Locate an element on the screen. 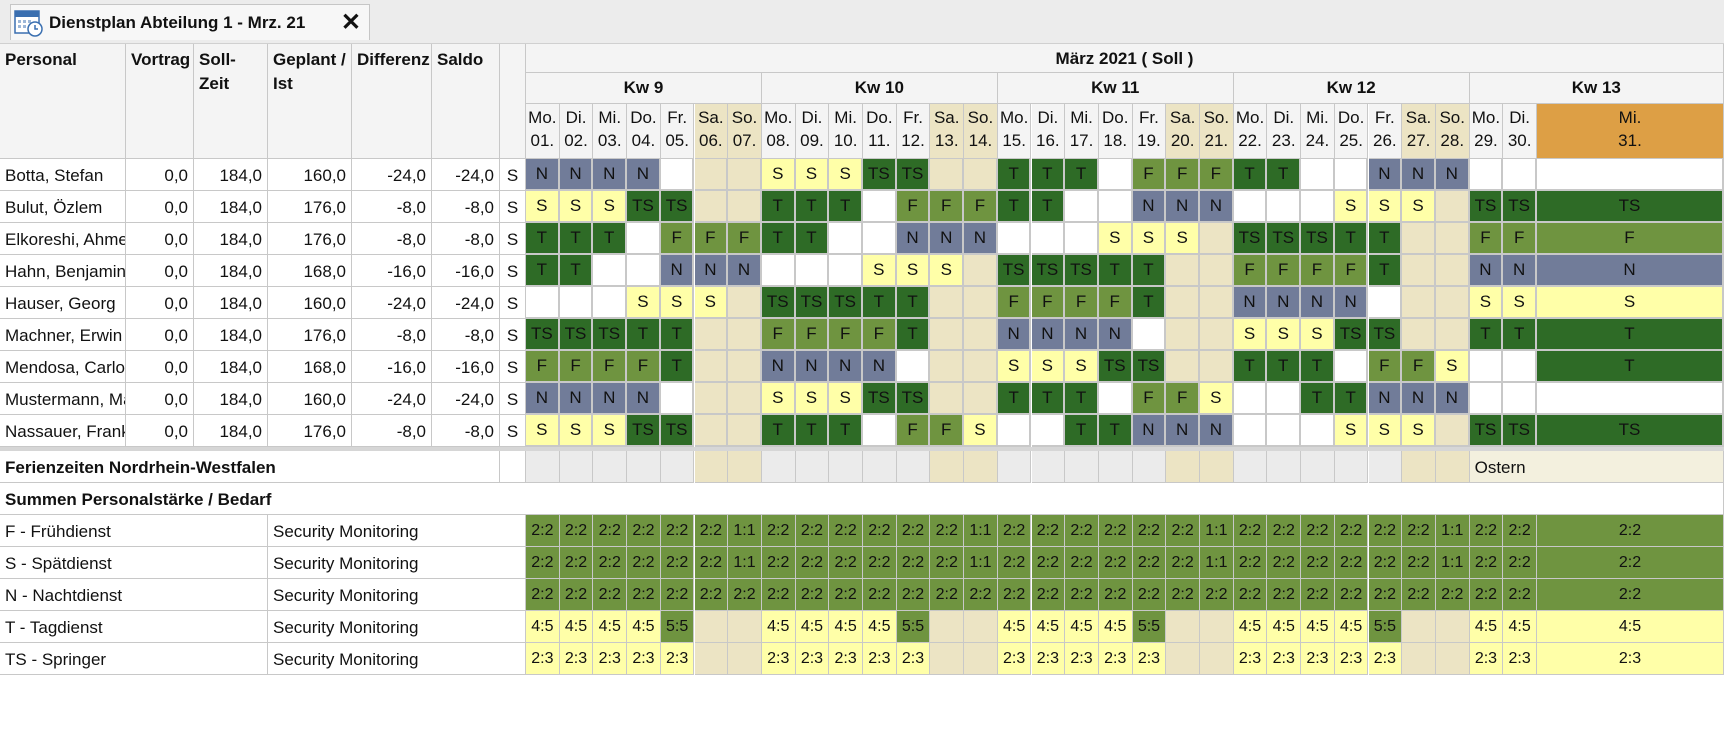 This screenshot has height=738, width=1724. day-header: Do. 11. is located at coordinates (880, 131).